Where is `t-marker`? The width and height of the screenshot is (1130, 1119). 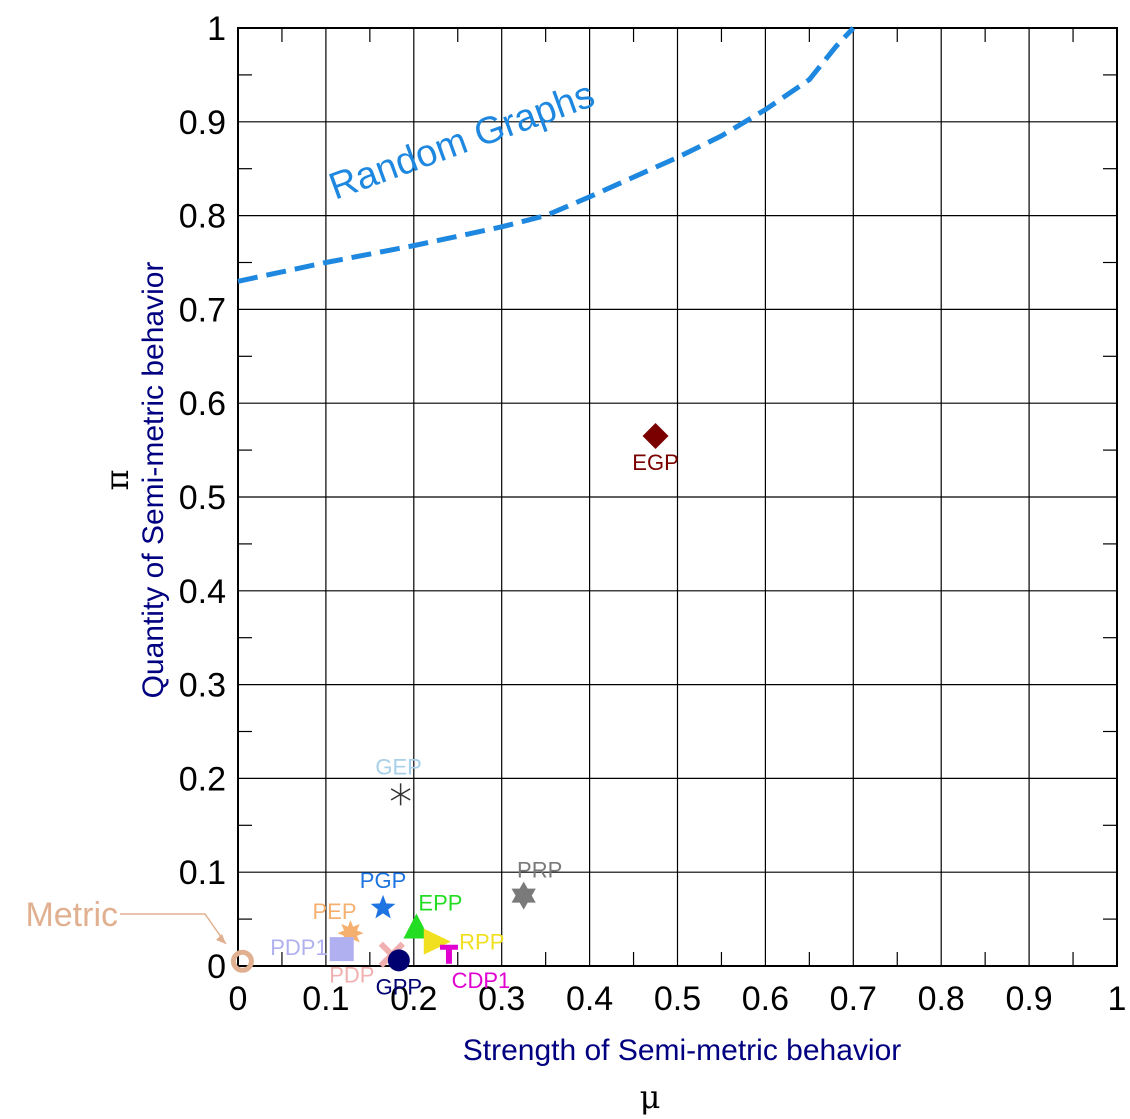 t-marker is located at coordinates (448, 954).